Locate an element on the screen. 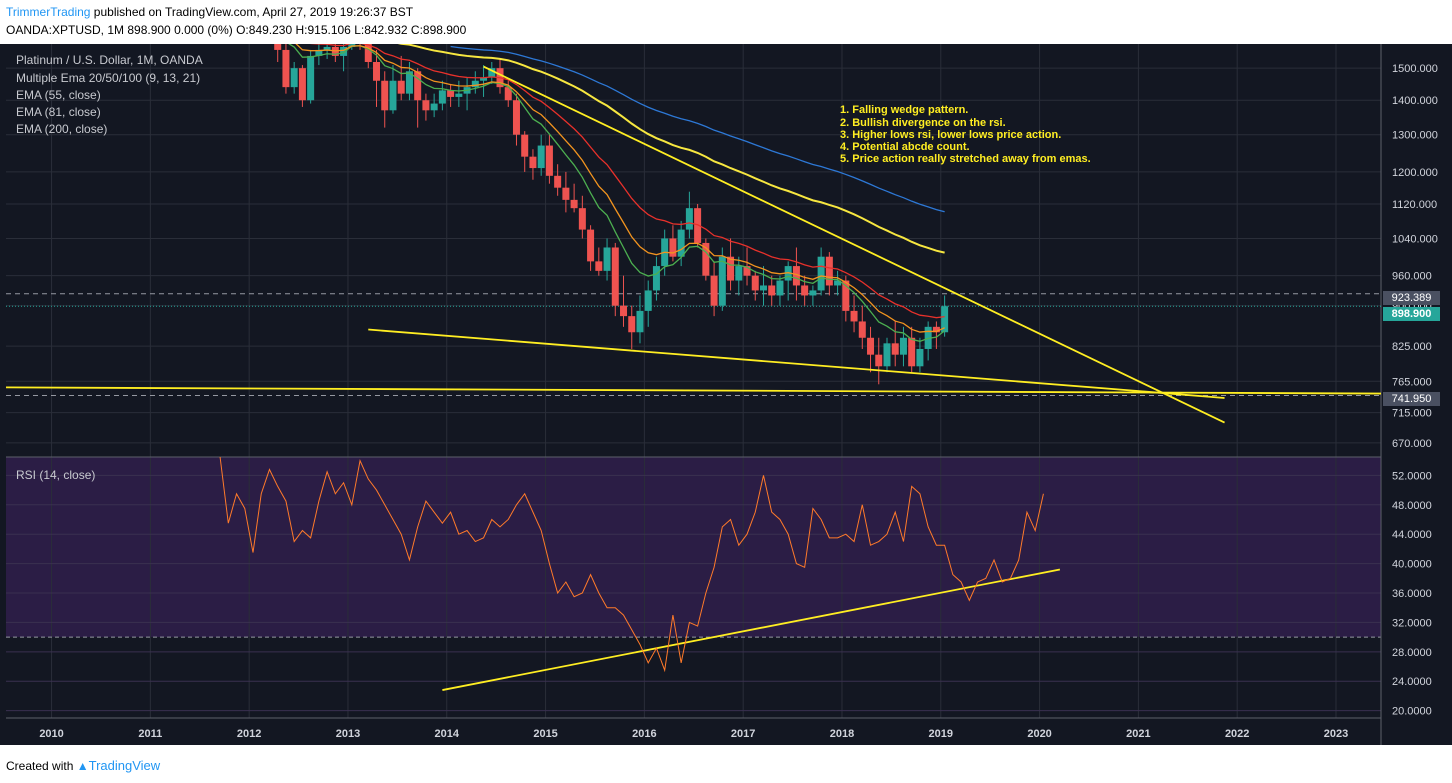  price-tick-label: 715.000 is located at coordinates (1412, 414).